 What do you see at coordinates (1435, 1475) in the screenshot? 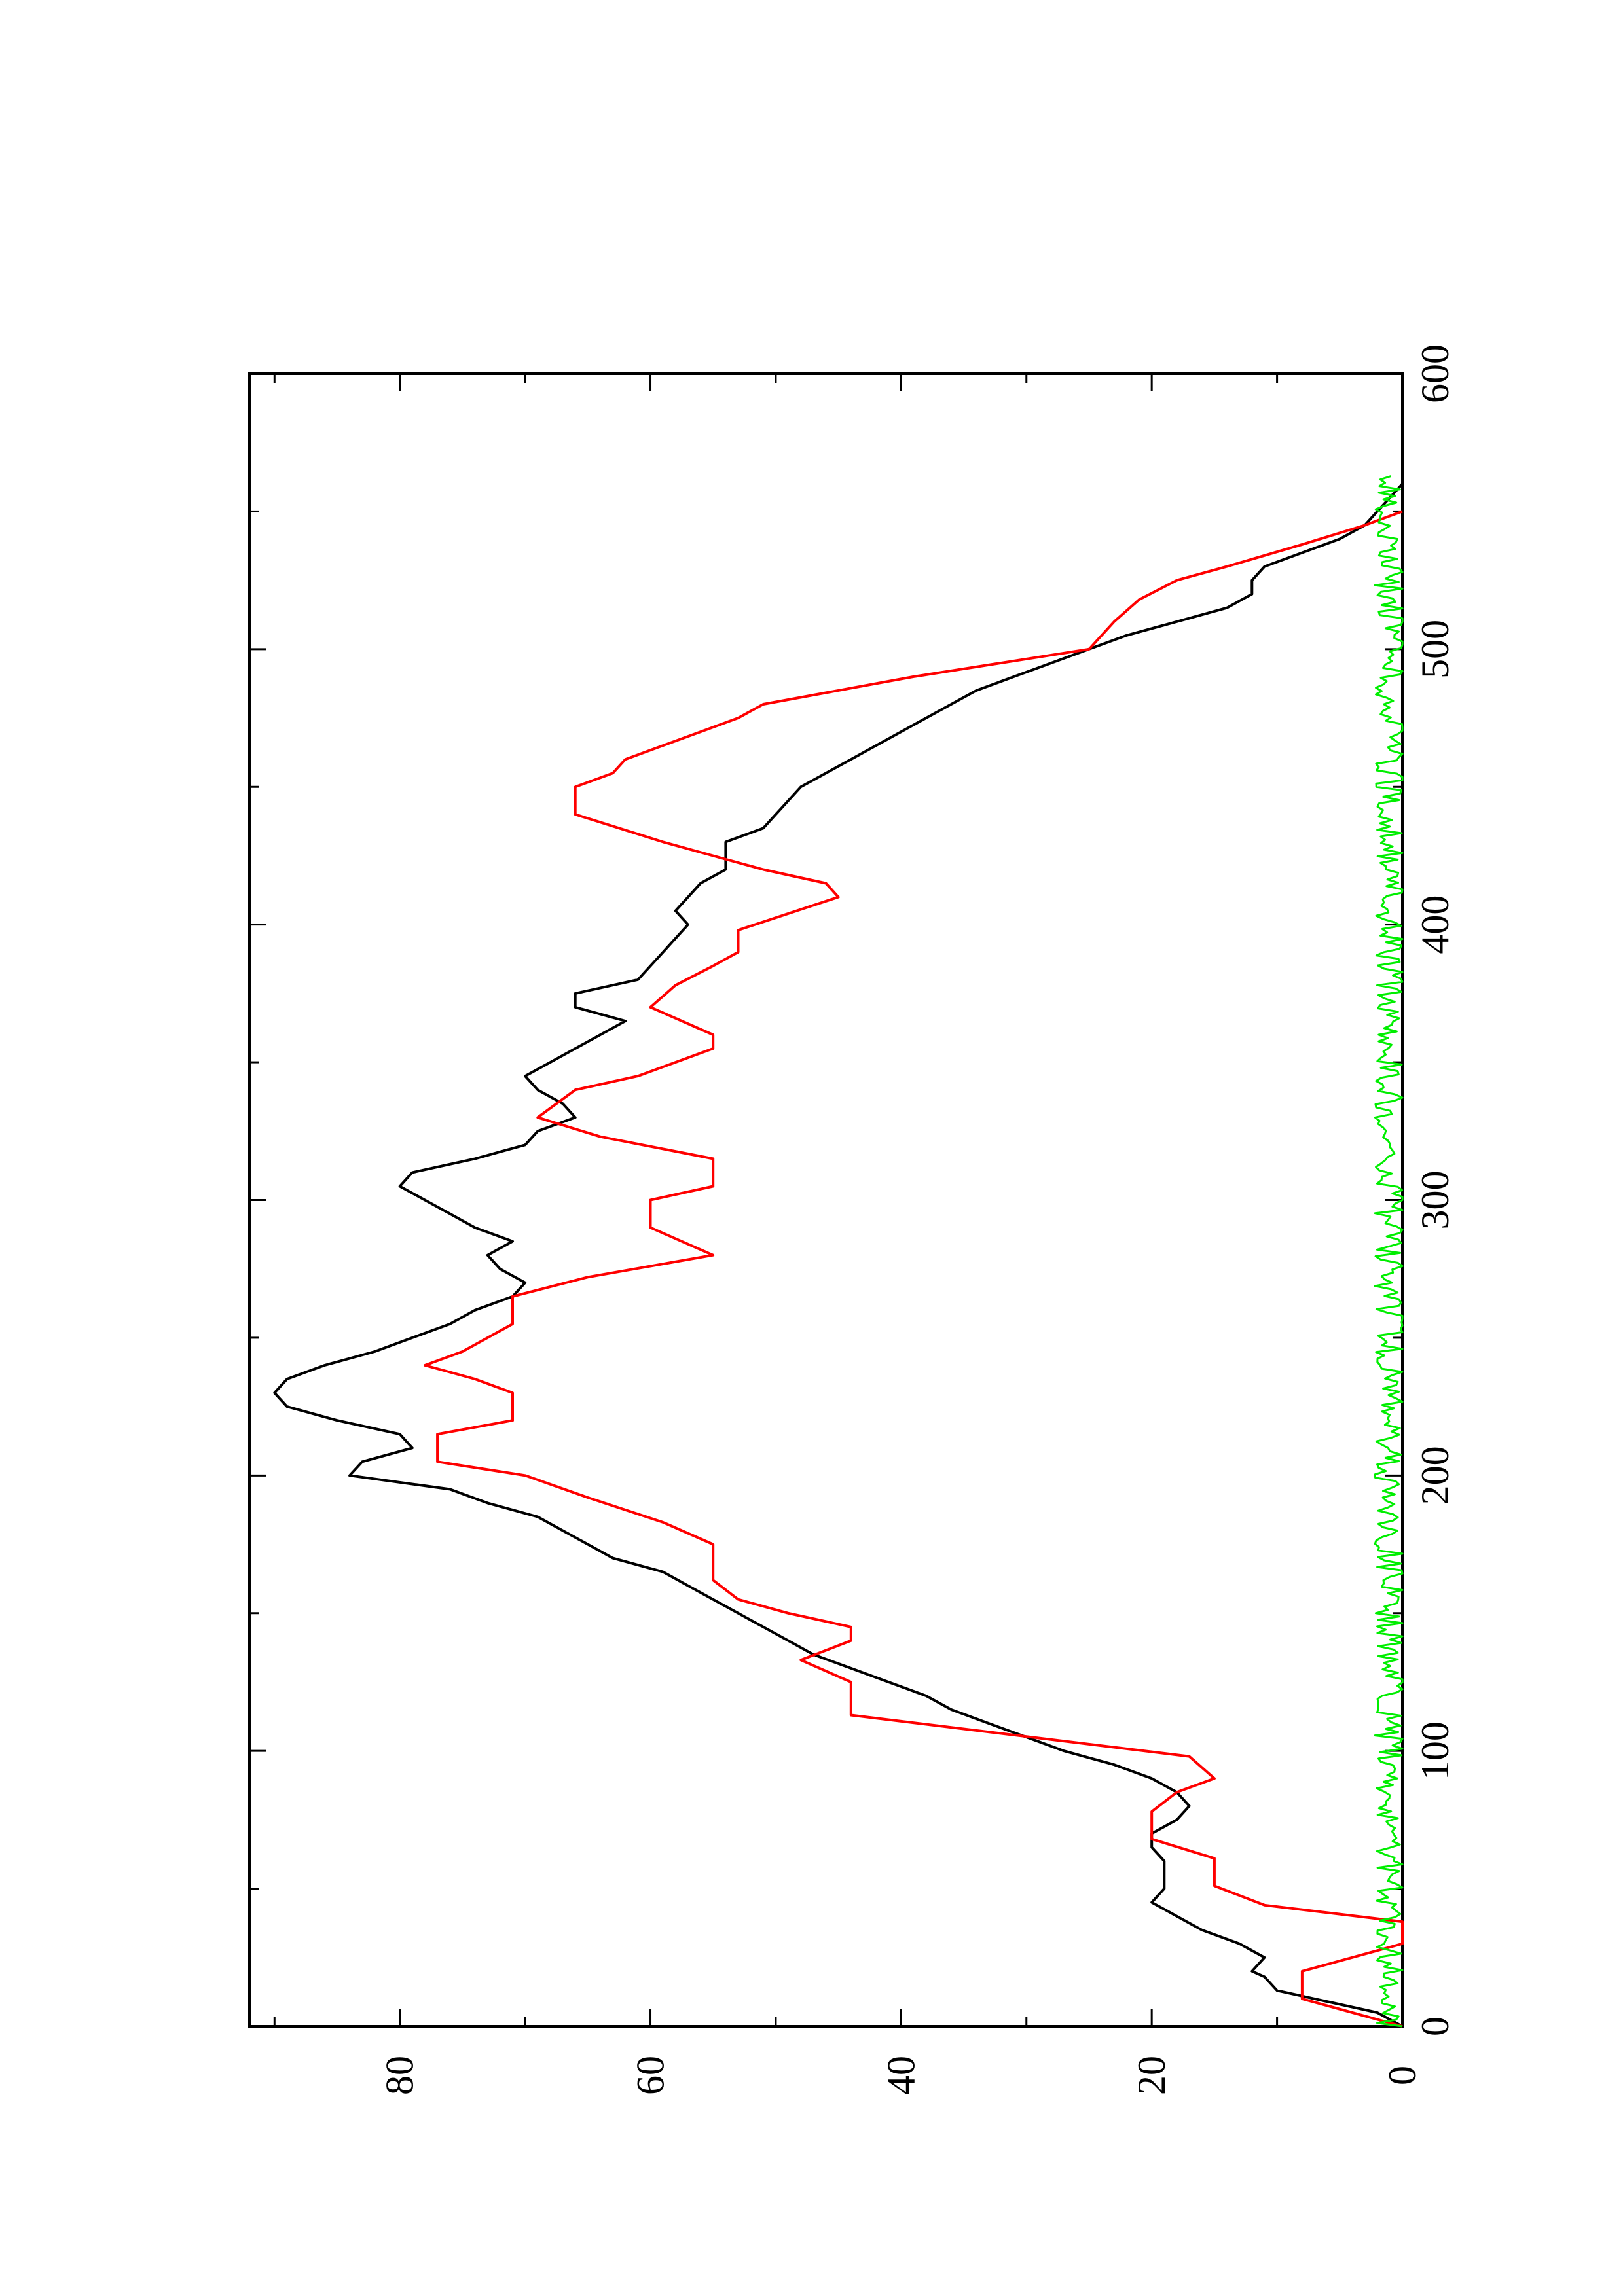
I see `x-tick-label: 200` at bounding box center [1435, 1475].